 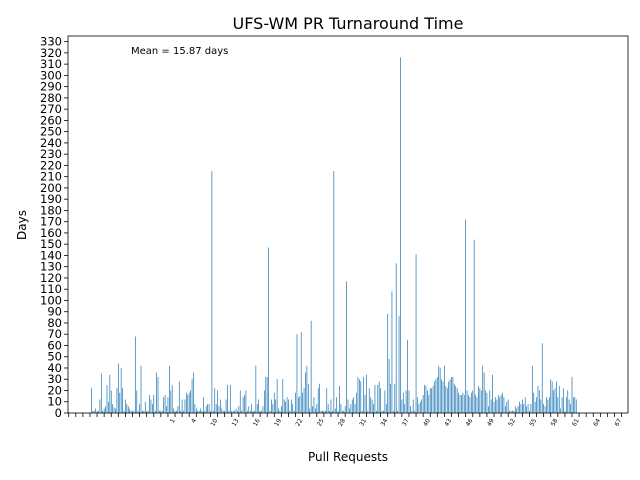 I want to click on mean-annotation: Mean = 15.87 days, so click(x=179, y=51).